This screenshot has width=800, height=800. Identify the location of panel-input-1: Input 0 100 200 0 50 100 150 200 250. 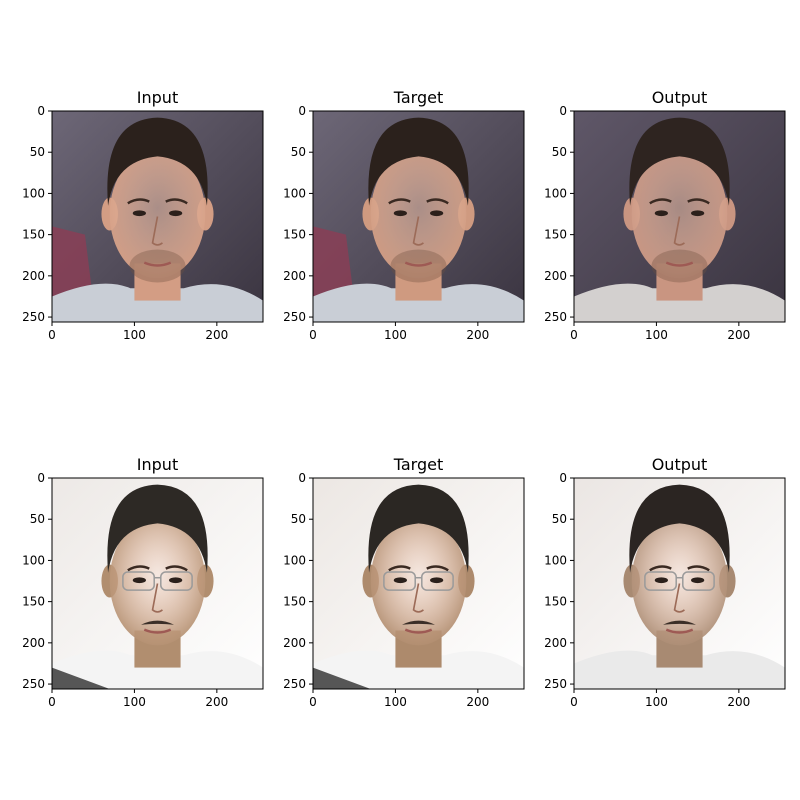
(143, 215).